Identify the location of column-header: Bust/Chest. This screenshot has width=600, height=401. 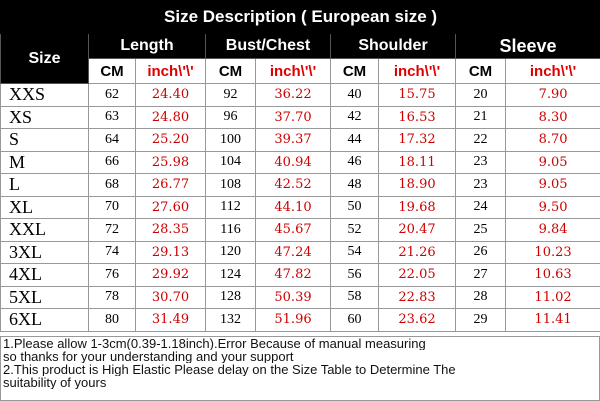
(268, 46).